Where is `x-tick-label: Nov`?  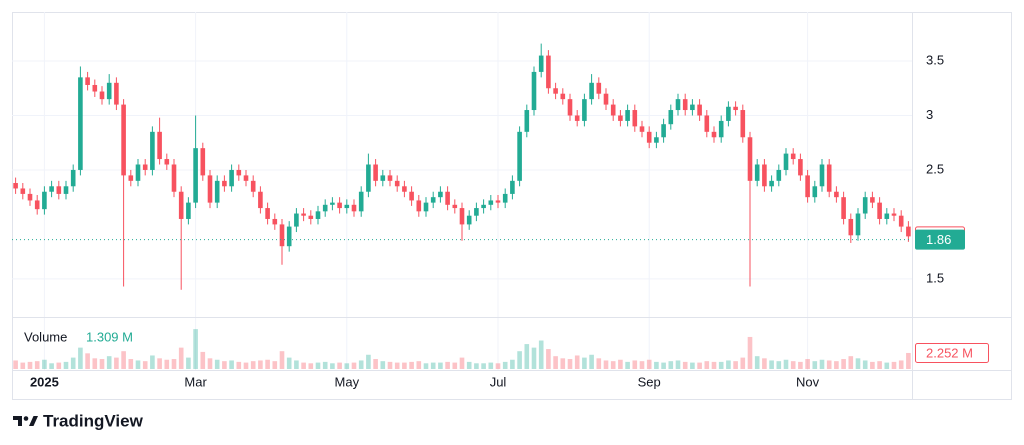 x-tick-label: Nov is located at coordinates (808, 381).